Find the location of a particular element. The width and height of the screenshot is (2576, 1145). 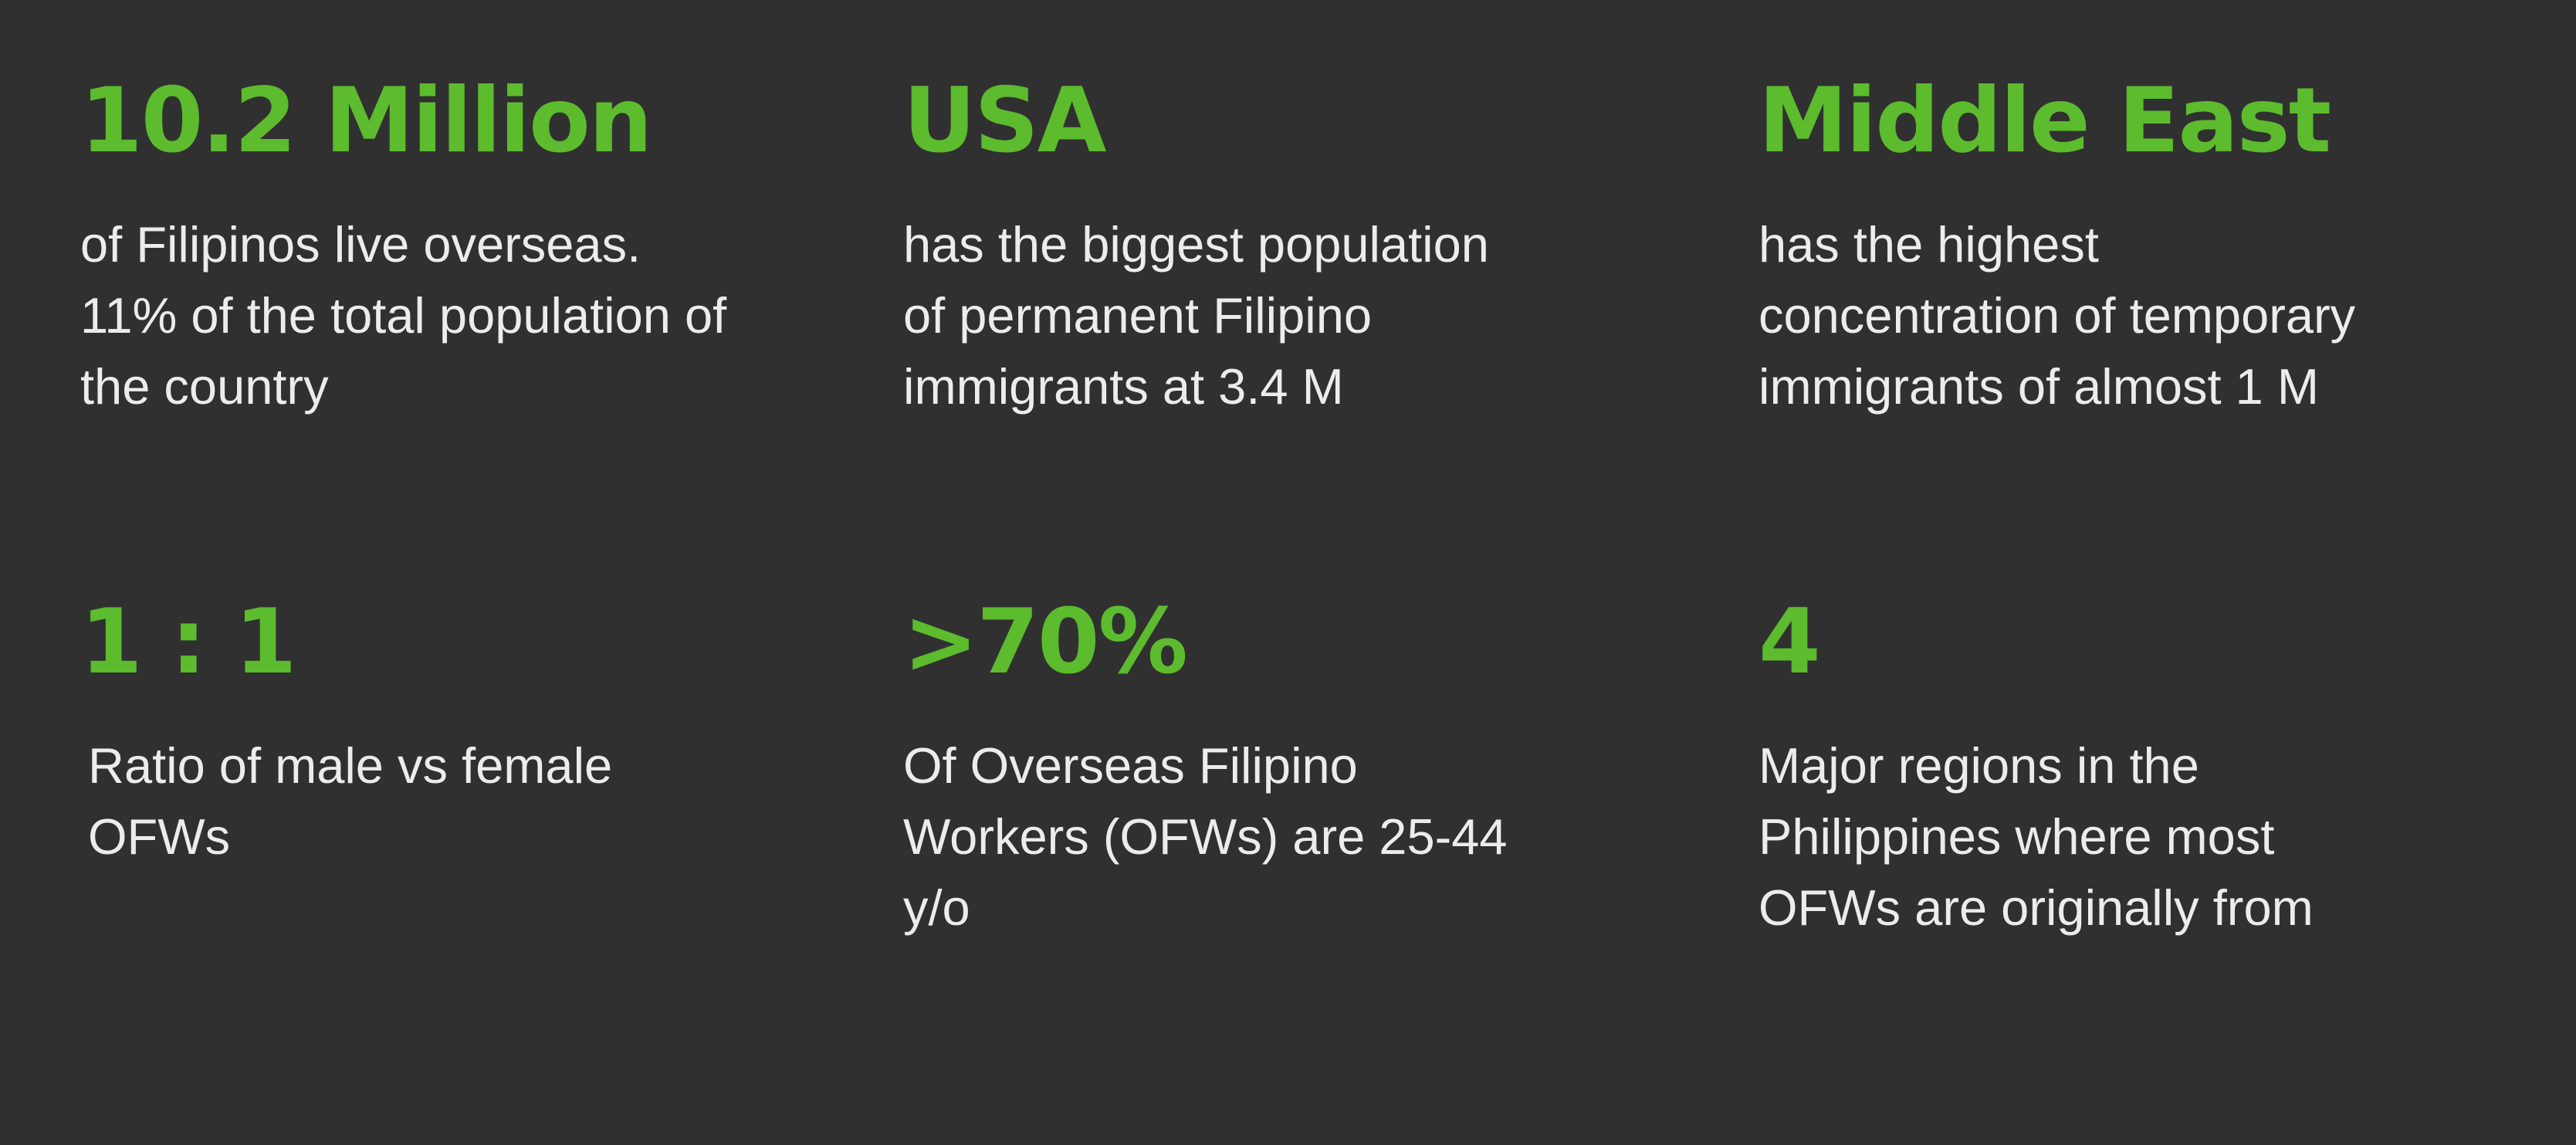

stat-description-line: Of Overseas Filipino is located at coordinates (1131, 765).